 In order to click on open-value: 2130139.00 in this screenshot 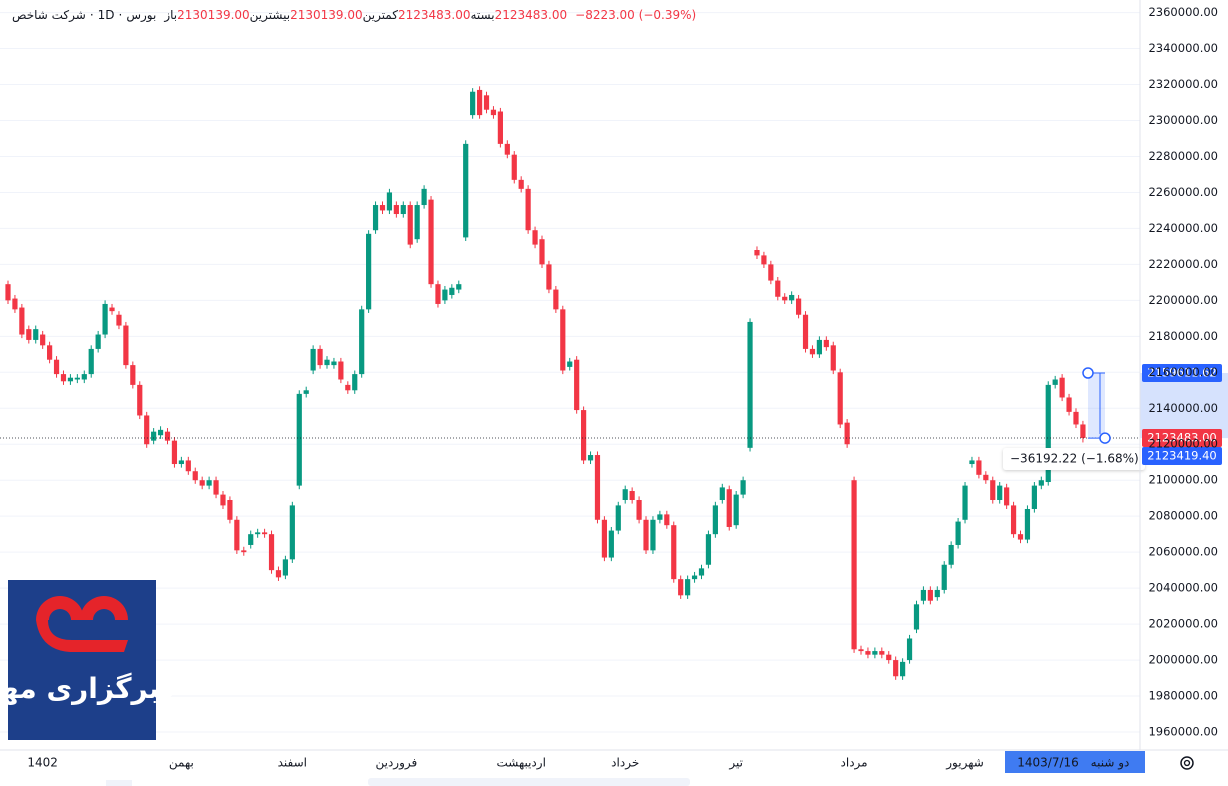, I will do `click(213, 15)`.